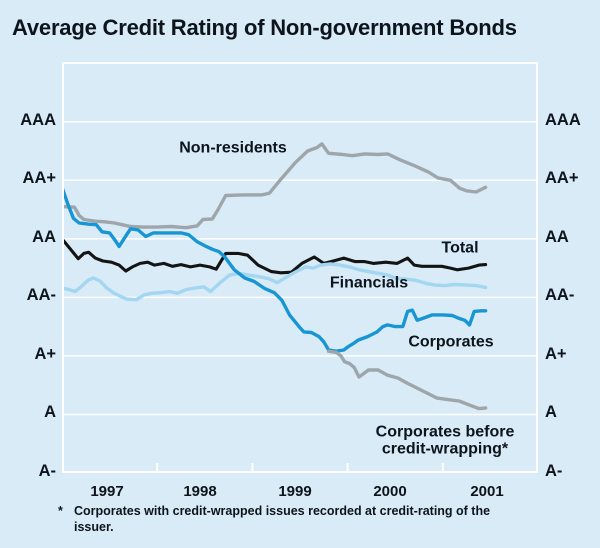 This screenshot has width=600, height=548. I want to click on y-tick-label-right-A: A, so click(551, 412).